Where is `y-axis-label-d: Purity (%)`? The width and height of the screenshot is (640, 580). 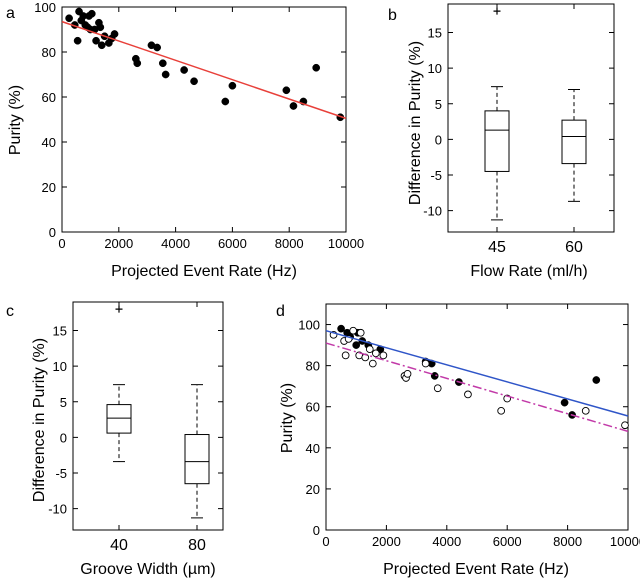
y-axis-label-d: Purity (%) is located at coordinates (287, 418).